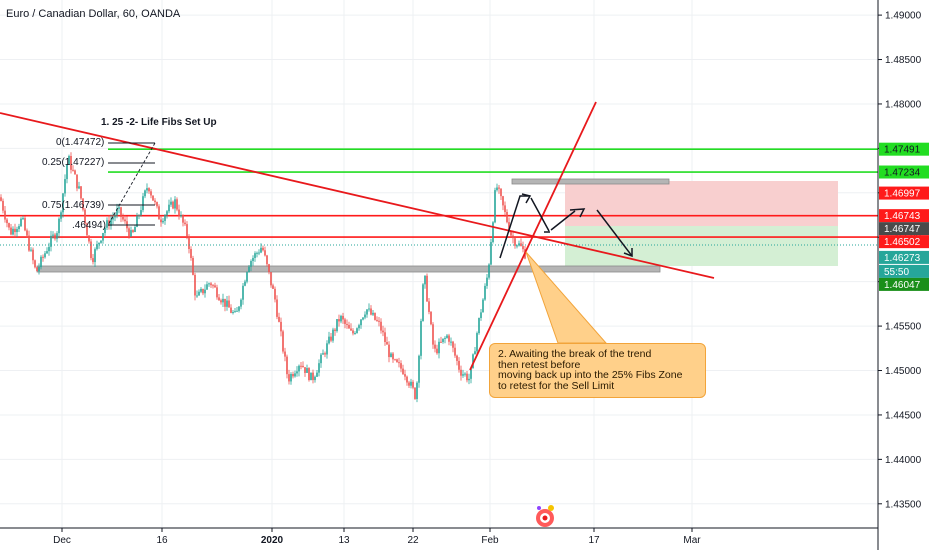  I want to click on price-tick-label: 1.45500, so click(903, 327).